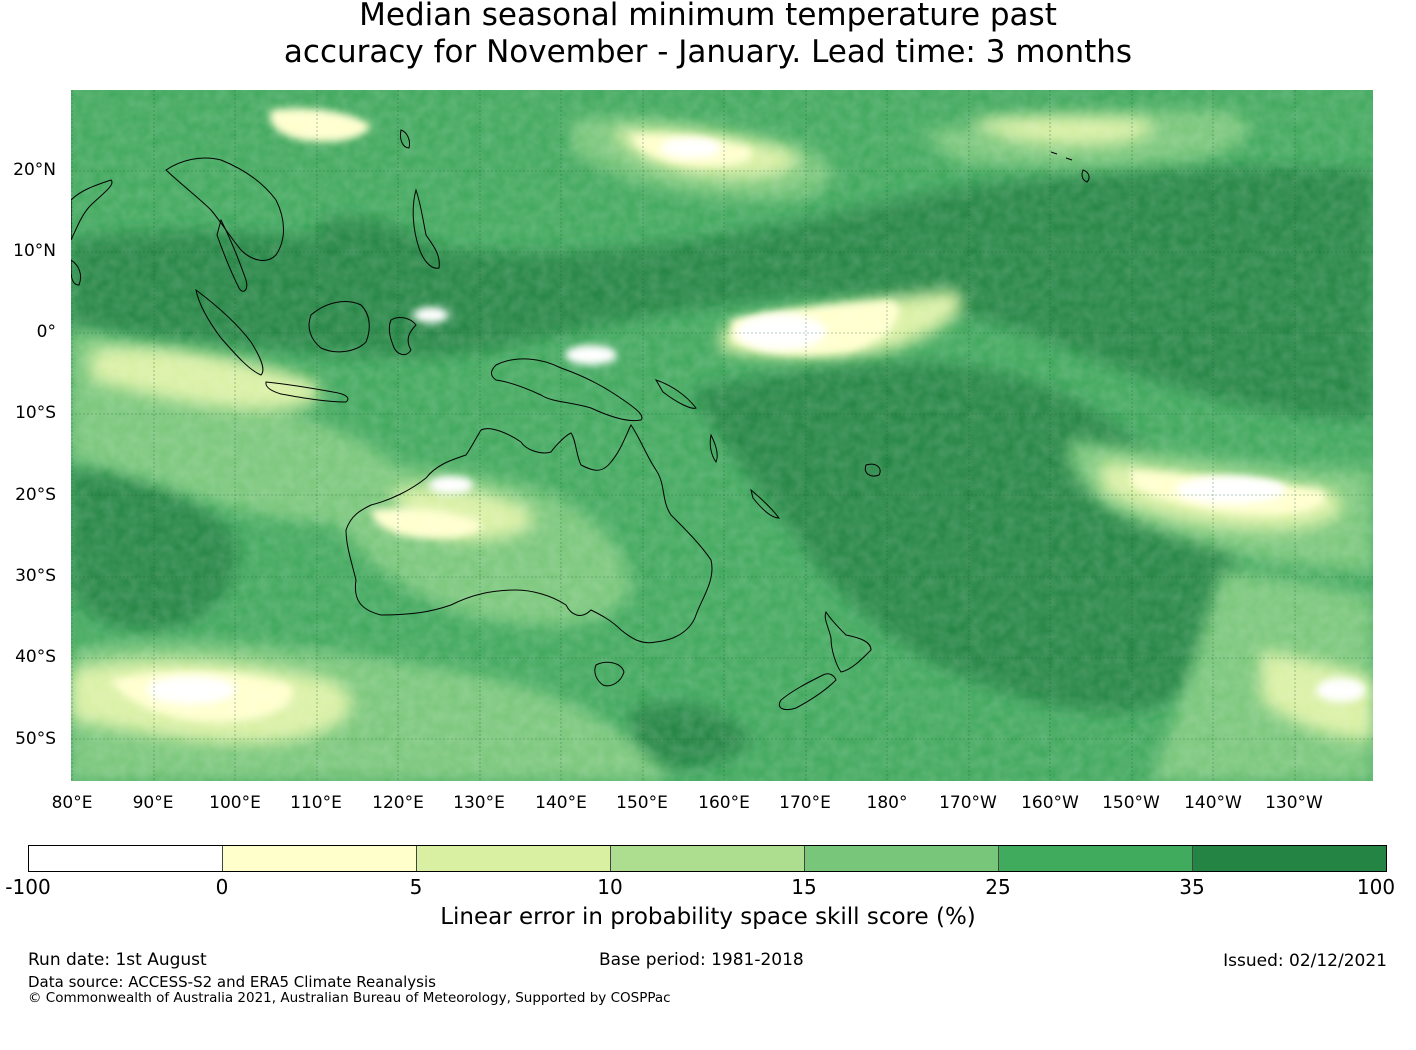 The width and height of the screenshot is (1416, 1050). Describe the element at coordinates (35, 657) in the screenshot. I see `lat-label-40s: 40°S` at that location.